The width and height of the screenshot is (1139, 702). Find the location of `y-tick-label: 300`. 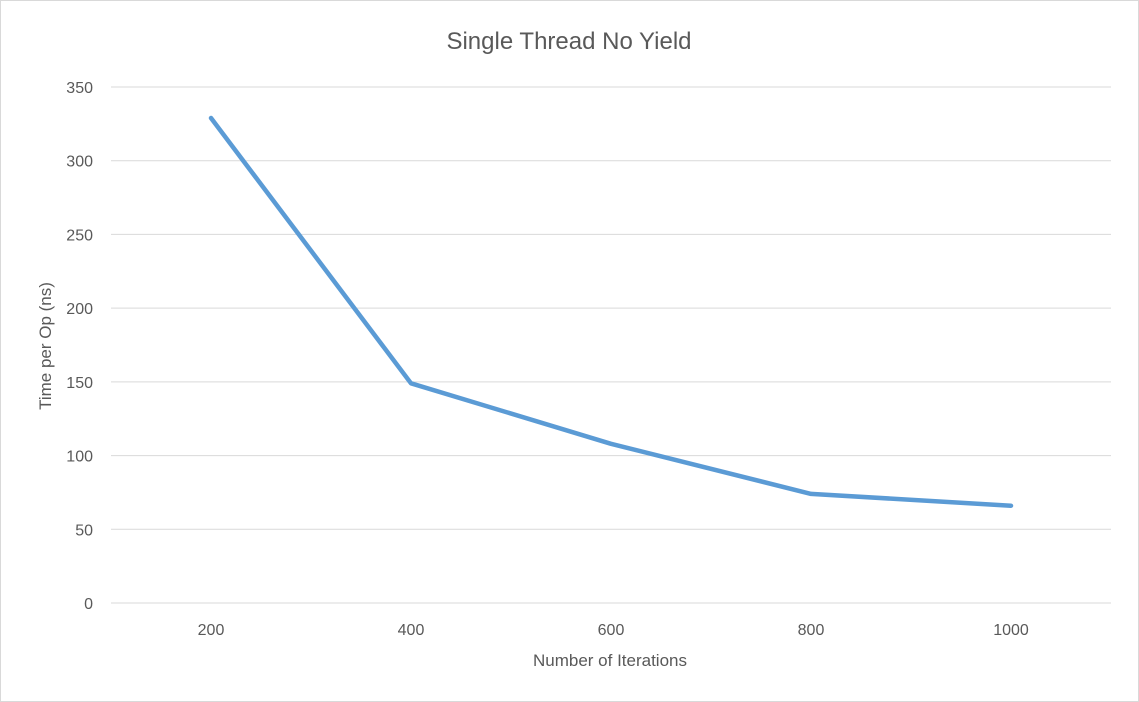

y-tick-label: 300 is located at coordinates (79, 162).